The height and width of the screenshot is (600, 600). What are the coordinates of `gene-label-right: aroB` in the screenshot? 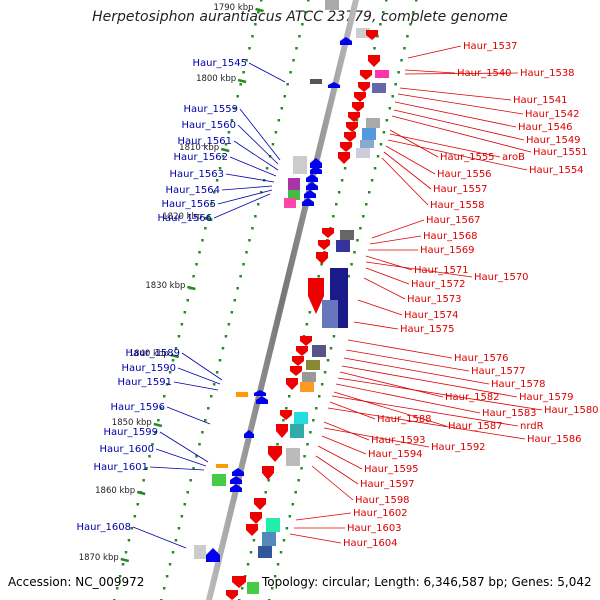 It's located at (513, 157).